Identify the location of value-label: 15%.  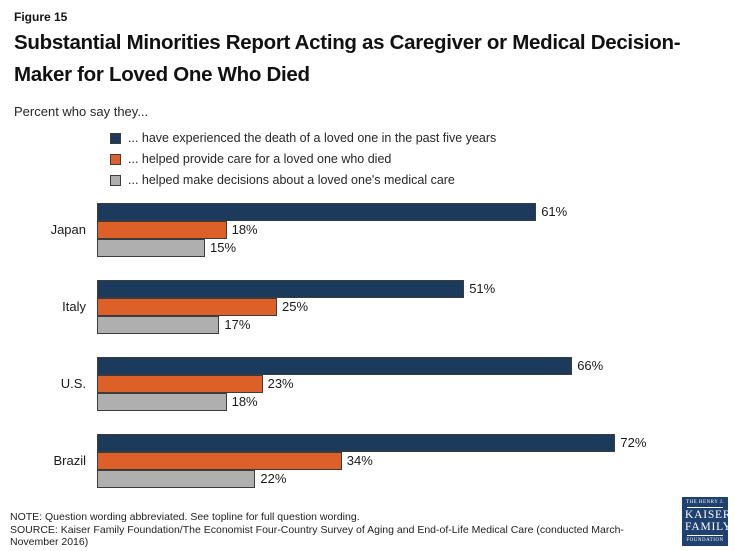
(223, 248).